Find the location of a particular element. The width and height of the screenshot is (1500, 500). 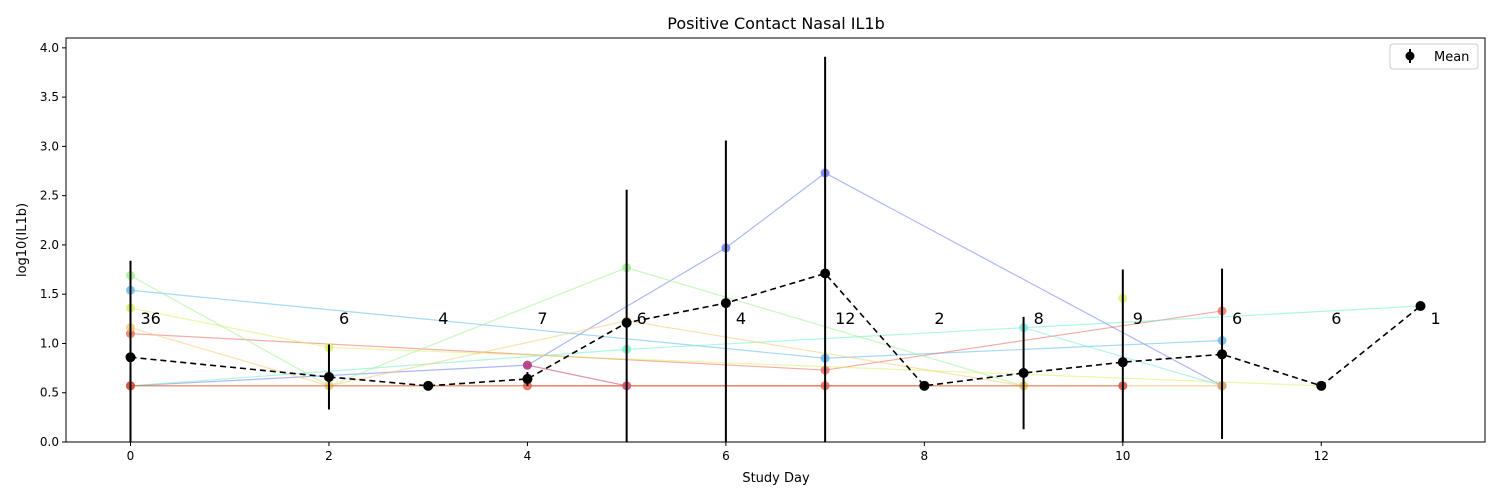

y-tick-label: 2.5 is located at coordinates (49, 196).